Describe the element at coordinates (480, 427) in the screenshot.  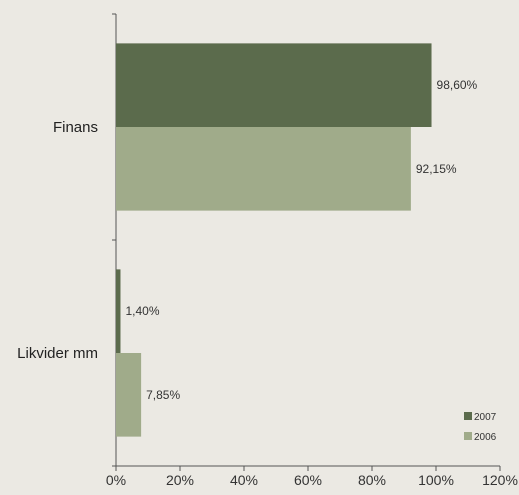
I see `legend: 2007 2006` at that location.